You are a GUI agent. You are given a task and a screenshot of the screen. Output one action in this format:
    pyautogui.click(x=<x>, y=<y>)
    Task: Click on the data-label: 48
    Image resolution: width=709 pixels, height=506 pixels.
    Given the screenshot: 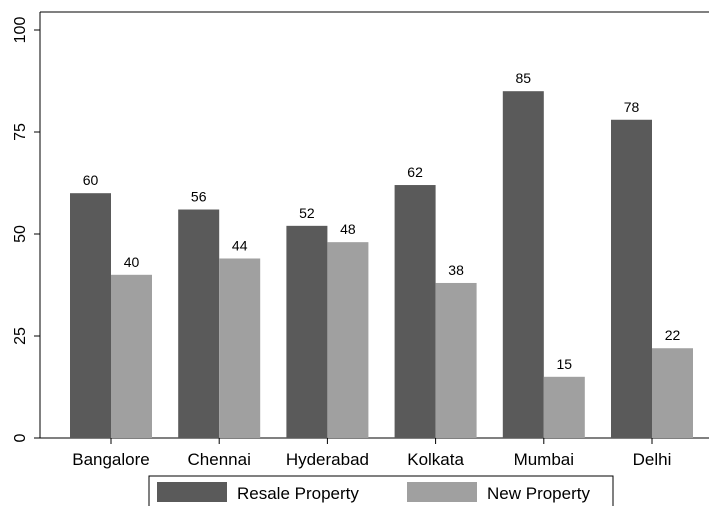 What is the action you would take?
    pyautogui.click(x=348, y=229)
    